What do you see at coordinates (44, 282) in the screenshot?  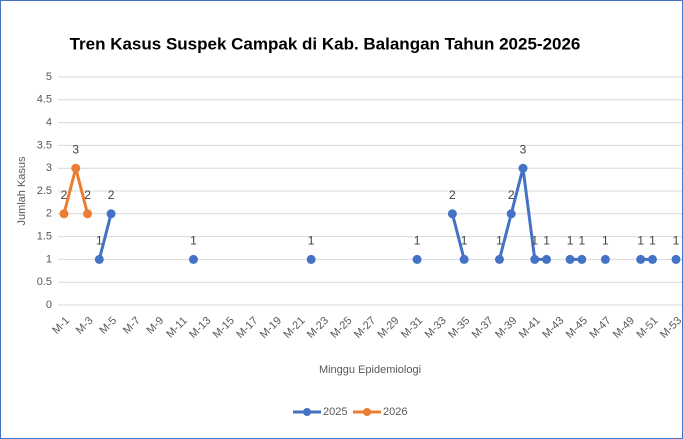 I see `y-tick-label: 0.5` at bounding box center [44, 282].